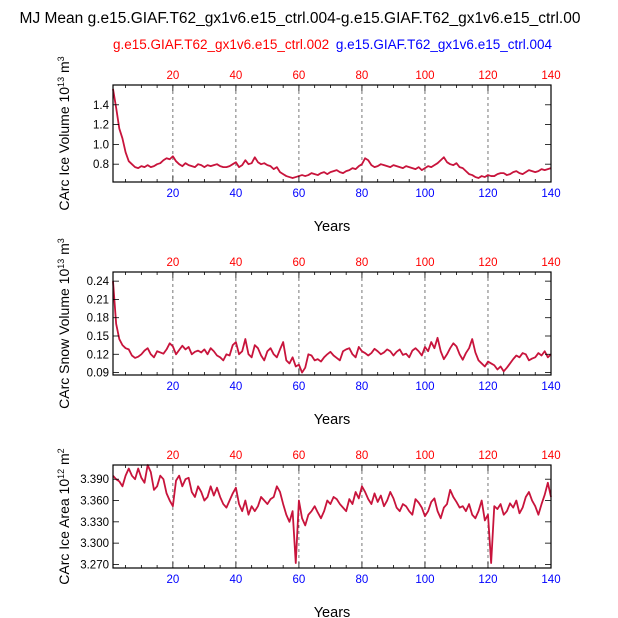  I want to click on y-tick-label: 1.2, so click(101, 126).